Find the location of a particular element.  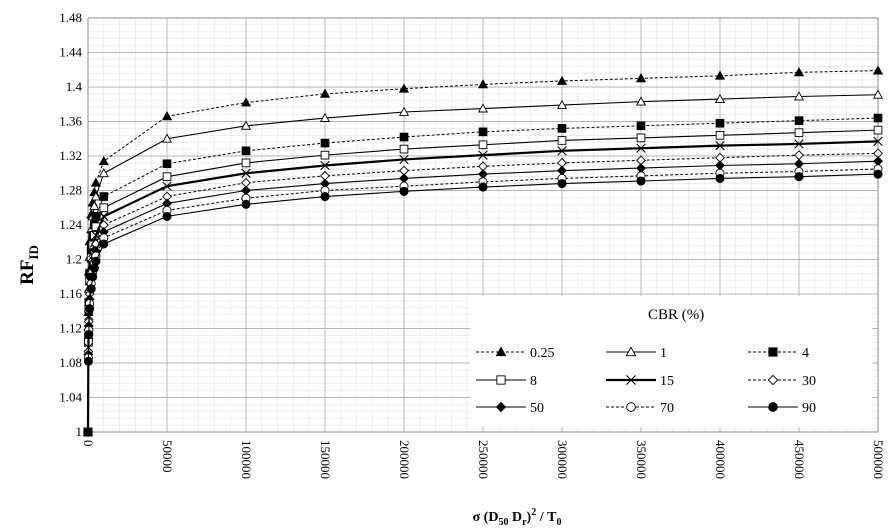

legend-label: 1 is located at coordinates (663, 353).